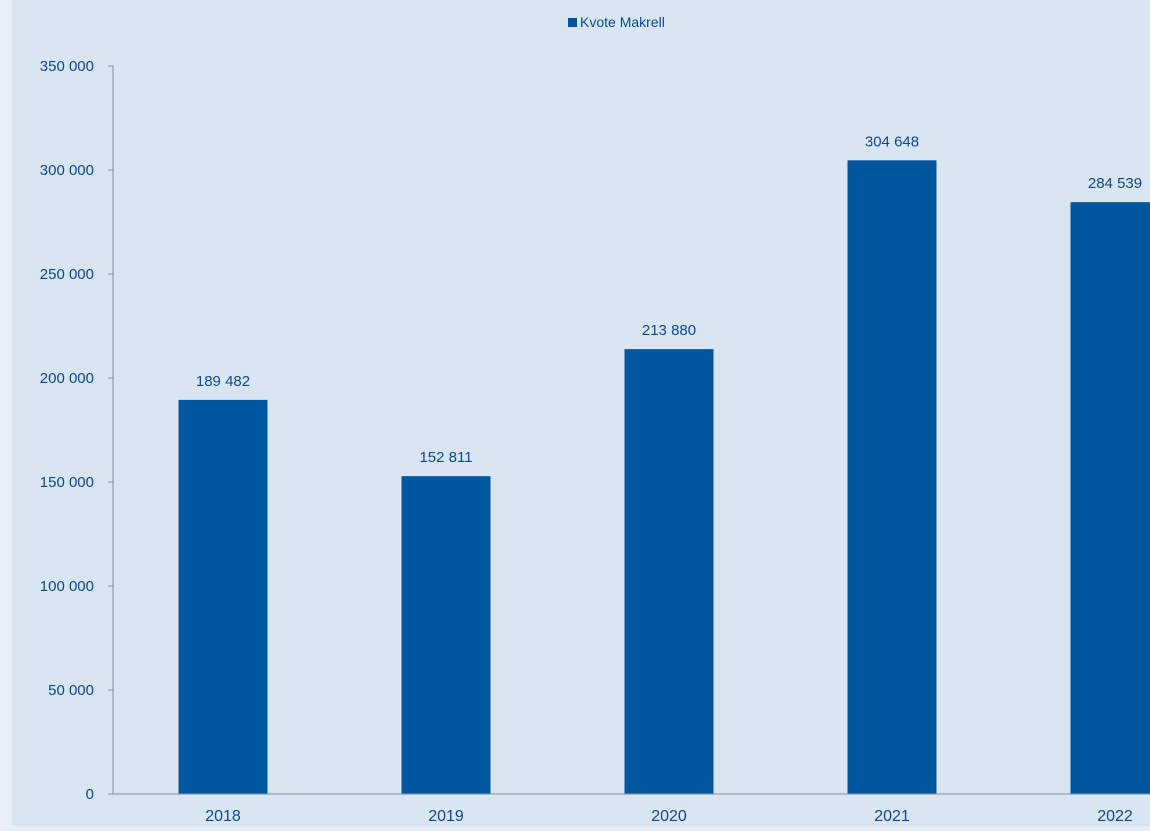  Describe the element at coordinates (892, 816) in the screenshot. I see `x-tick-label: 2021` at that location.